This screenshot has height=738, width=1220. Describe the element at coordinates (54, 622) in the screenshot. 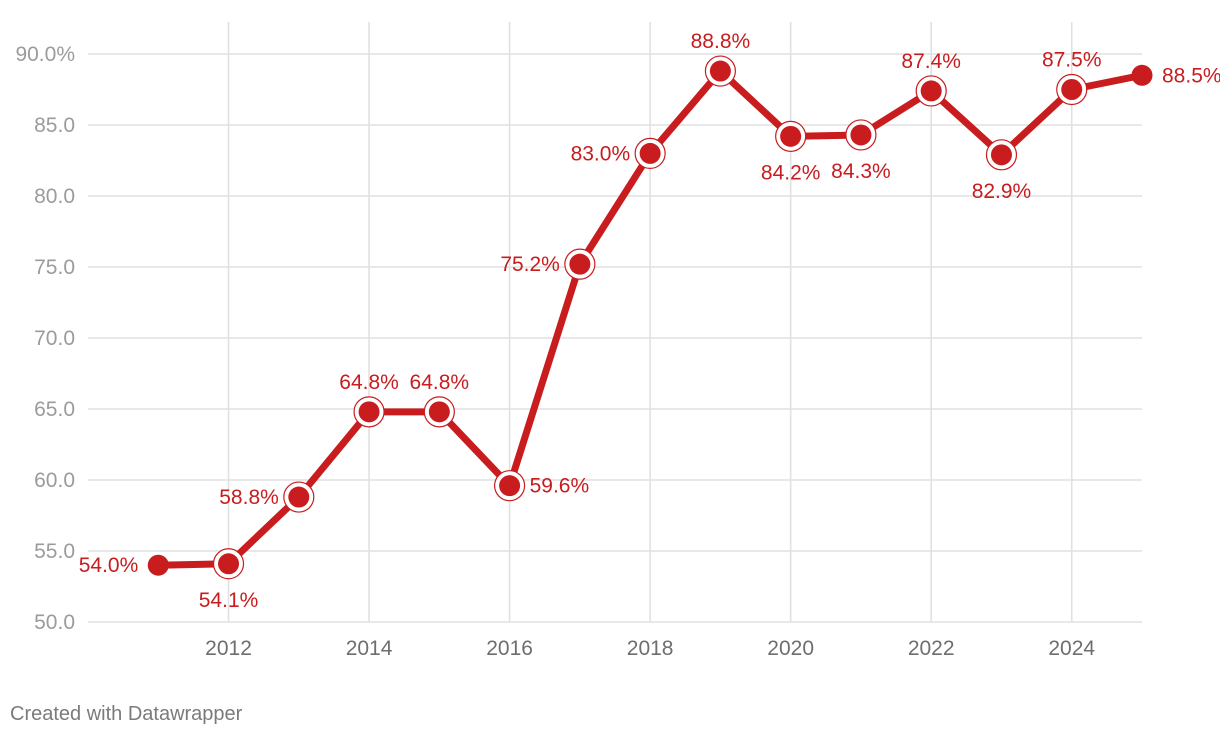

I see `y-tick-label: 50.0` at that location.